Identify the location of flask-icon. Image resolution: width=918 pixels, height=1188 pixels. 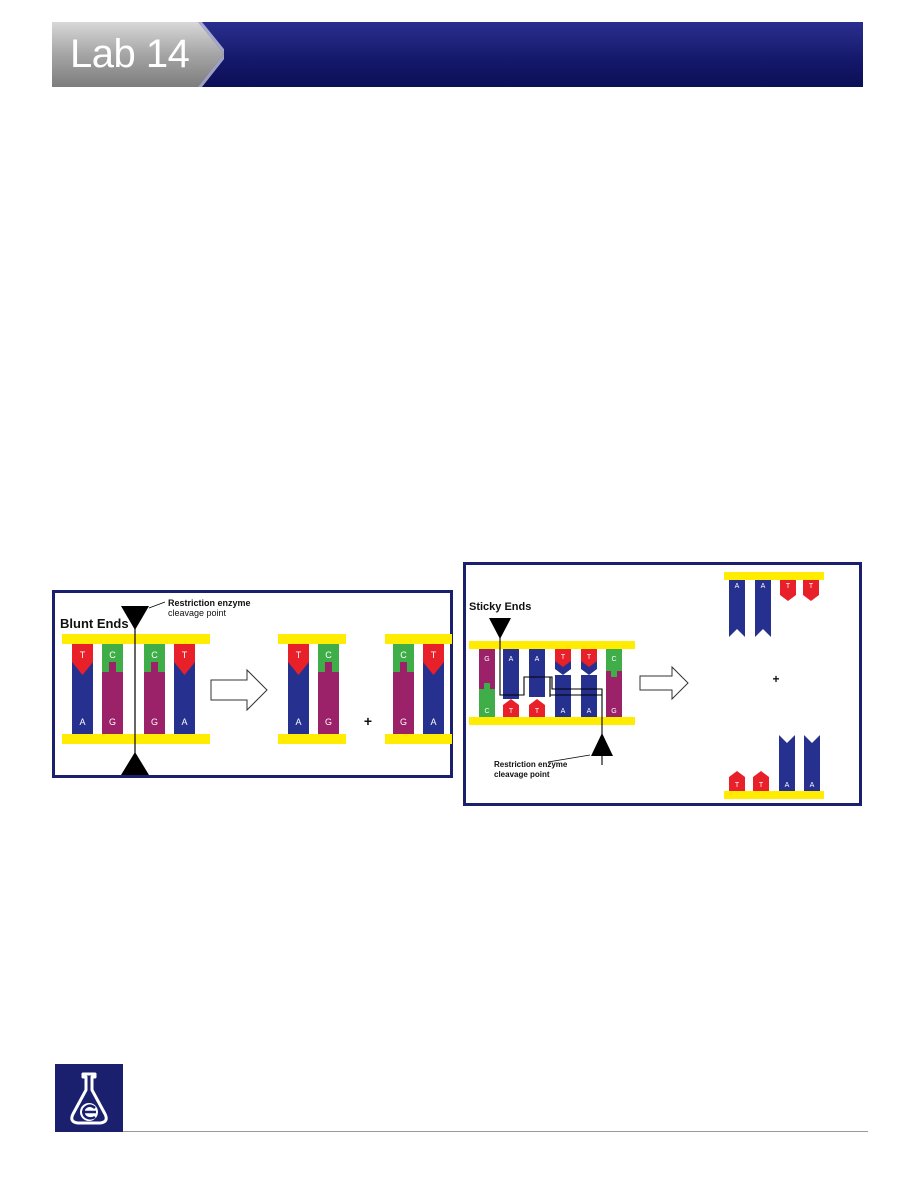
(89, 1098).